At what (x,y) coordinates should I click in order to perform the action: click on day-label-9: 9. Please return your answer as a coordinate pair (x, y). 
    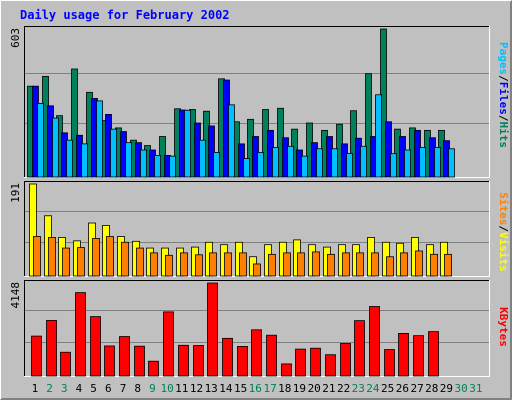
    Looking at the image, I should click on (152, 388).